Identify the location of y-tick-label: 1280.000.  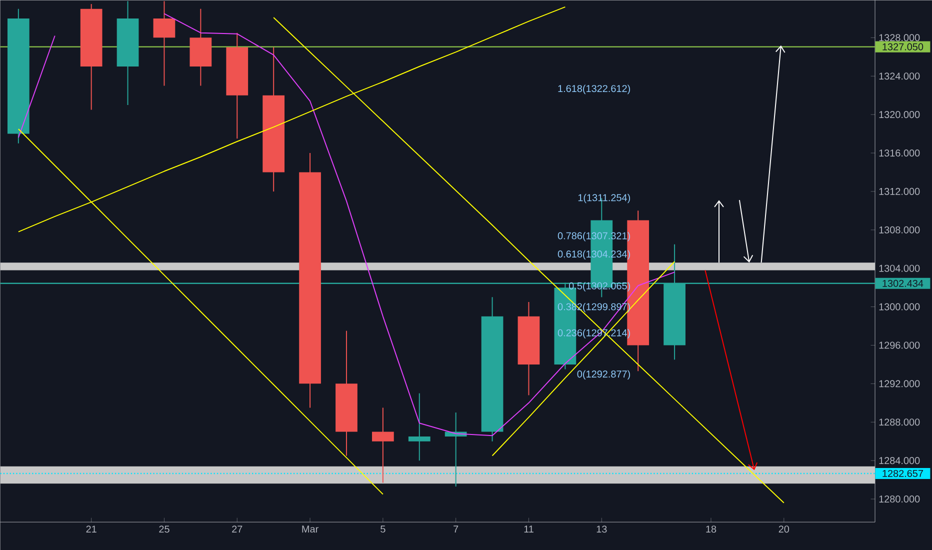
(899, 499).